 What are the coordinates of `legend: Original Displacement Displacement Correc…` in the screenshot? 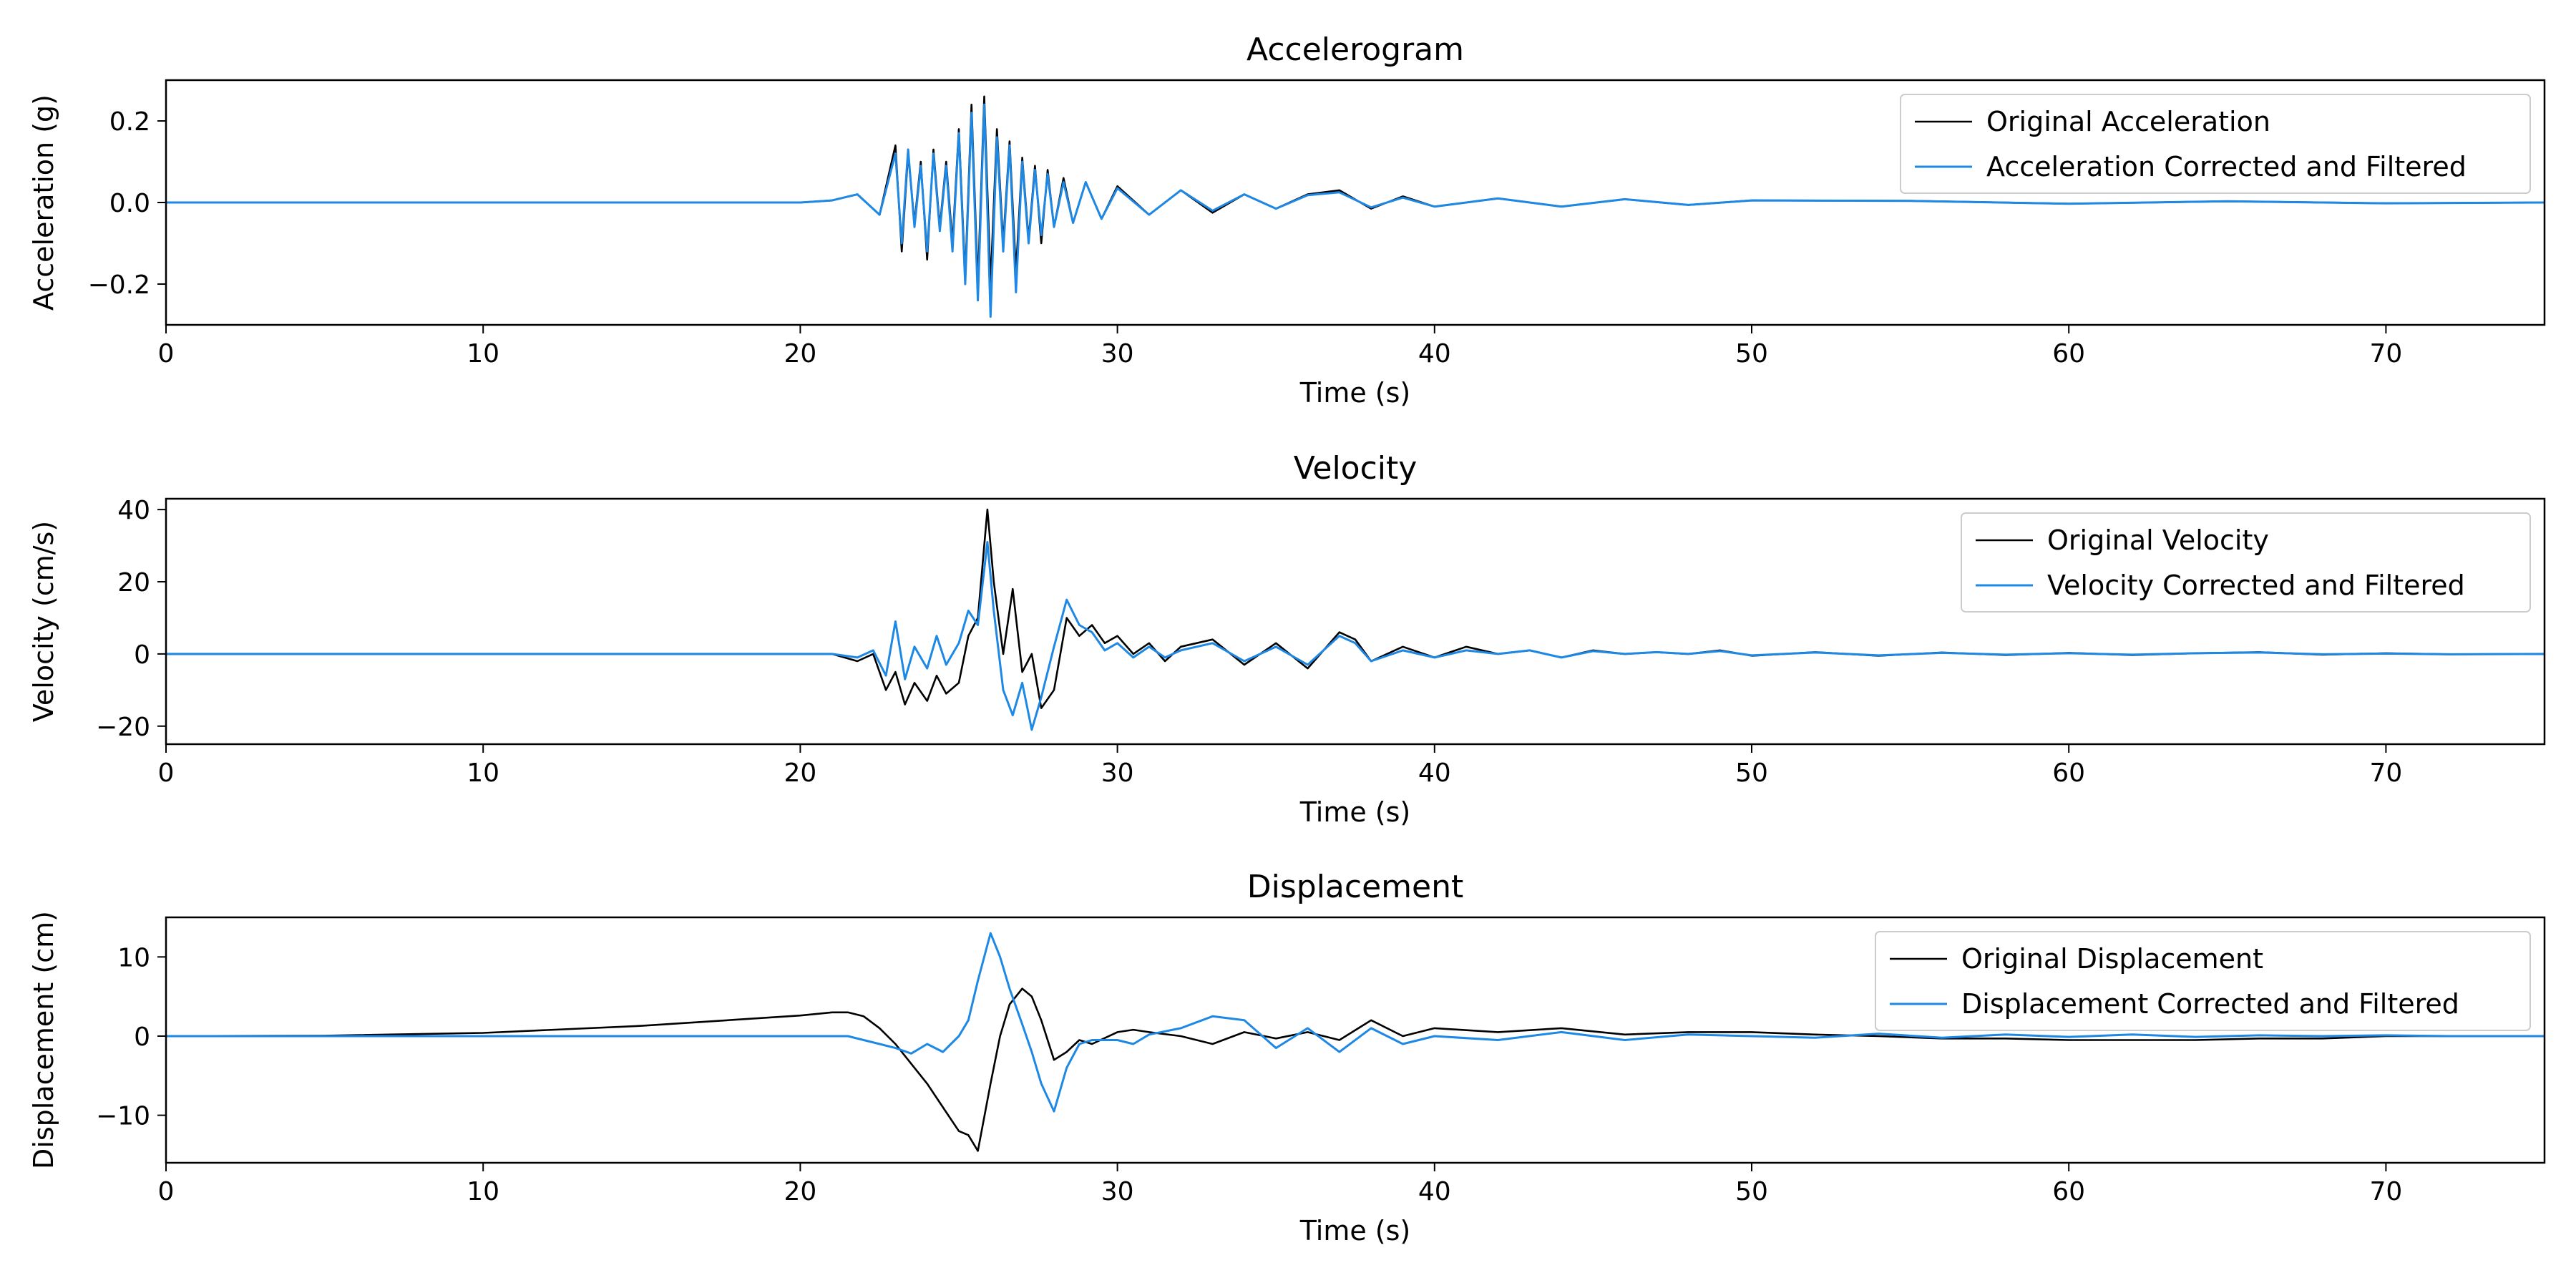 It's located at (2203, 981).